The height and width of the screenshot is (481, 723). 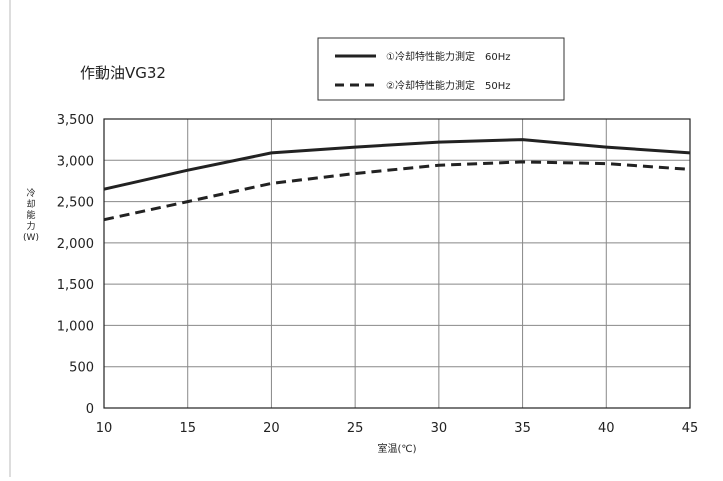 I want to click on y-tick-labels: 0 500 1,000 1,500 2,000 2,500 3,000 3,500, so click(x=75, y=265).